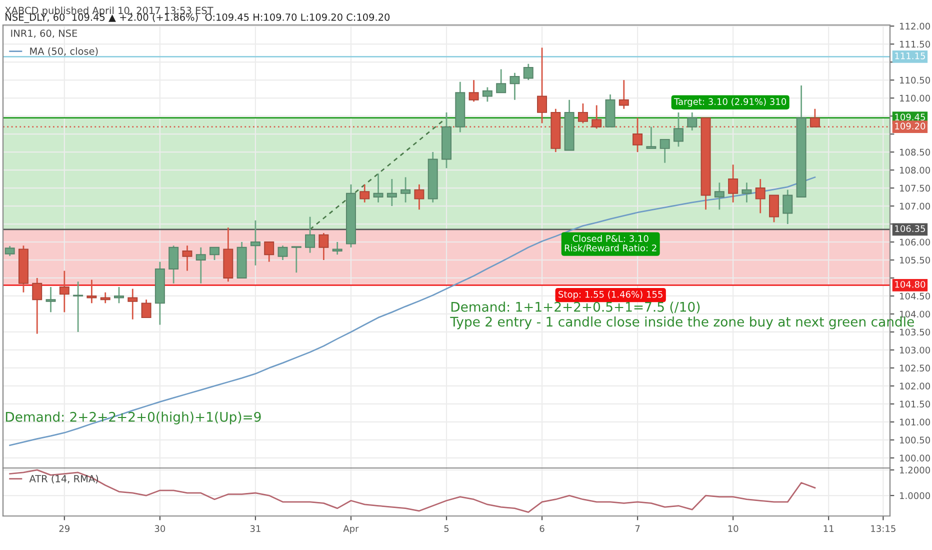 The width and height of the screenshot is (932, 550). What do you see at coordinates (160, 528) in the screenshot?
I see `x-tick-label: 30` at bounding box center [160, 528].